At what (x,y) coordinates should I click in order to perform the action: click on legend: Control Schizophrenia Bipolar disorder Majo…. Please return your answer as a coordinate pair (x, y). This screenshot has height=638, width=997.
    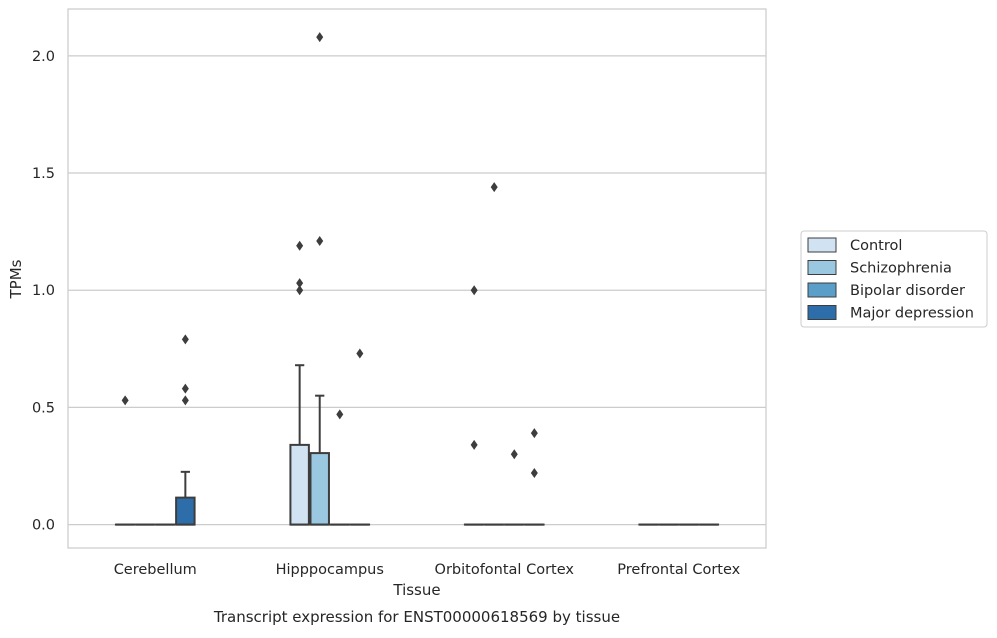
    Looking at the image, I should click on (894, 279).